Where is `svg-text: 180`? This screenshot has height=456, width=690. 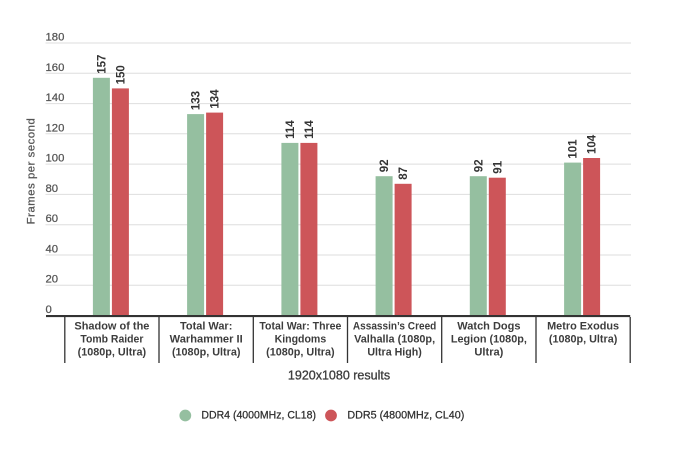
svg-text: 180 is located at coordinates (55, 38).